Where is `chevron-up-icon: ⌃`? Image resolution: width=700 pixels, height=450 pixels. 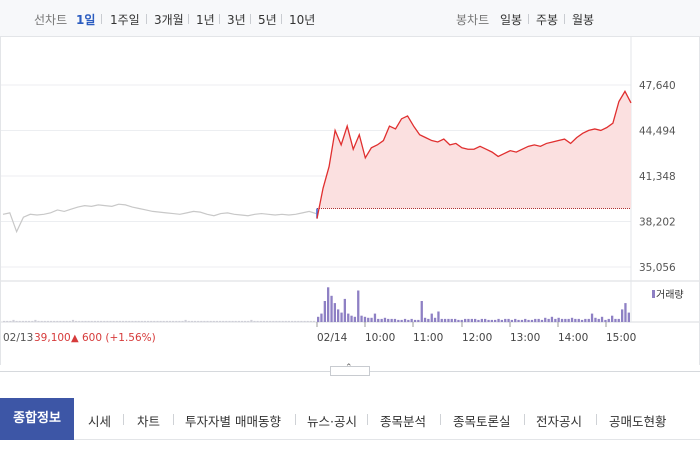
chevron-up-icon: ⌃ is located at coordinates (349, 368).